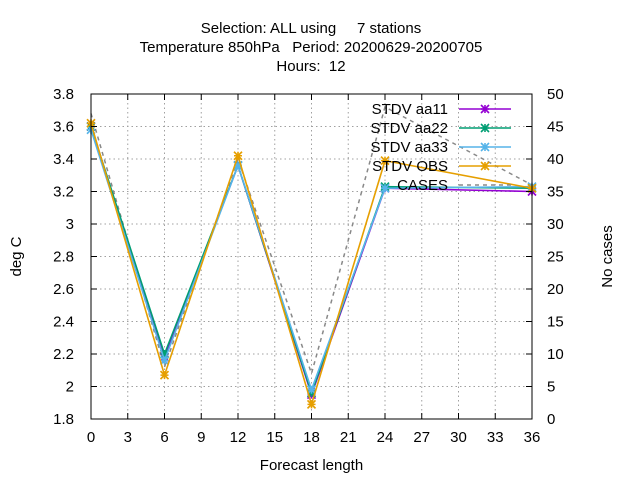 This screenshot has height=480, width=640. What do you see at coordinates (385, 437) in the screenshot?
I see `x-tick-label: 24` at bounding box center [385, 437].